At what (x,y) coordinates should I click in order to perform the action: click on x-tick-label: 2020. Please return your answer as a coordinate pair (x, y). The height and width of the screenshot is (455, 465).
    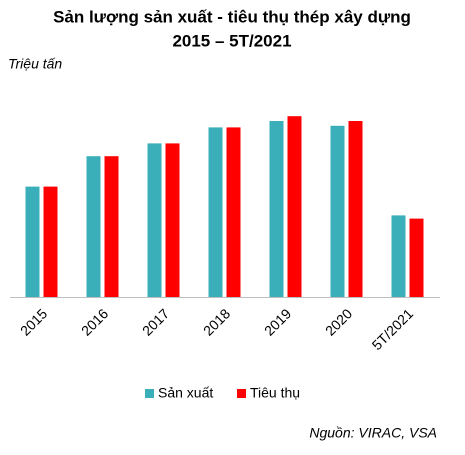
    Looking at the image, I should click on (338, 321).